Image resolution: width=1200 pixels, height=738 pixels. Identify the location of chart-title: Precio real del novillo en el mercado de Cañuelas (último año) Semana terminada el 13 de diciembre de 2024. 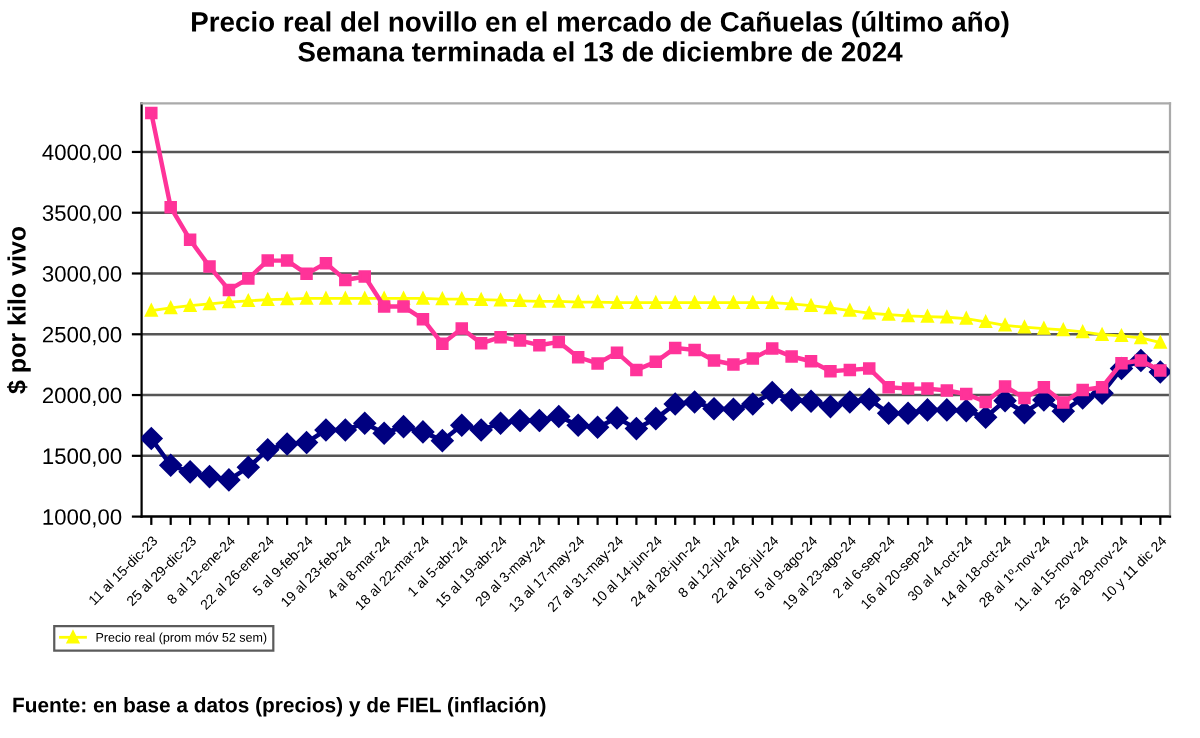
(600, 36).